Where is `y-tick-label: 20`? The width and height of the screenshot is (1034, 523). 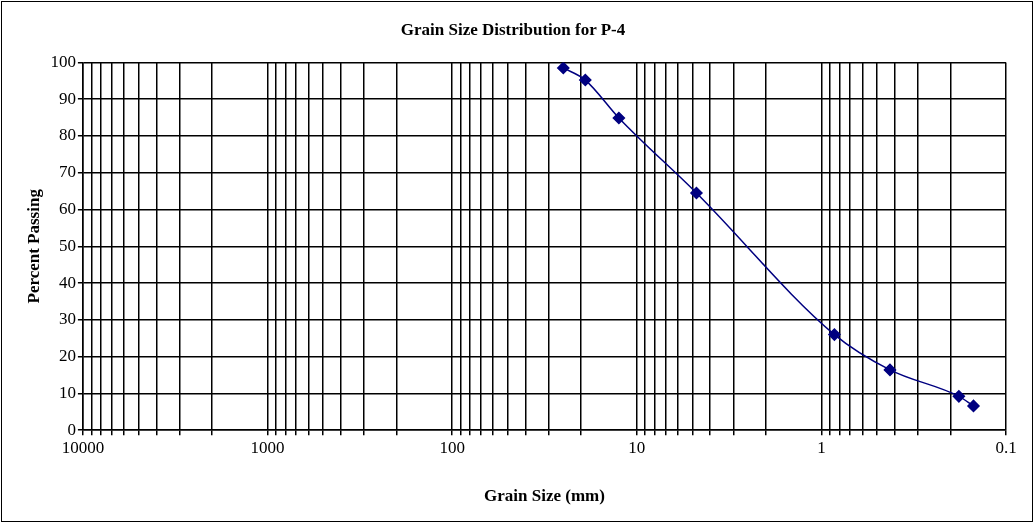 y-tick-label: 20 is located at coordinates (67, 356).